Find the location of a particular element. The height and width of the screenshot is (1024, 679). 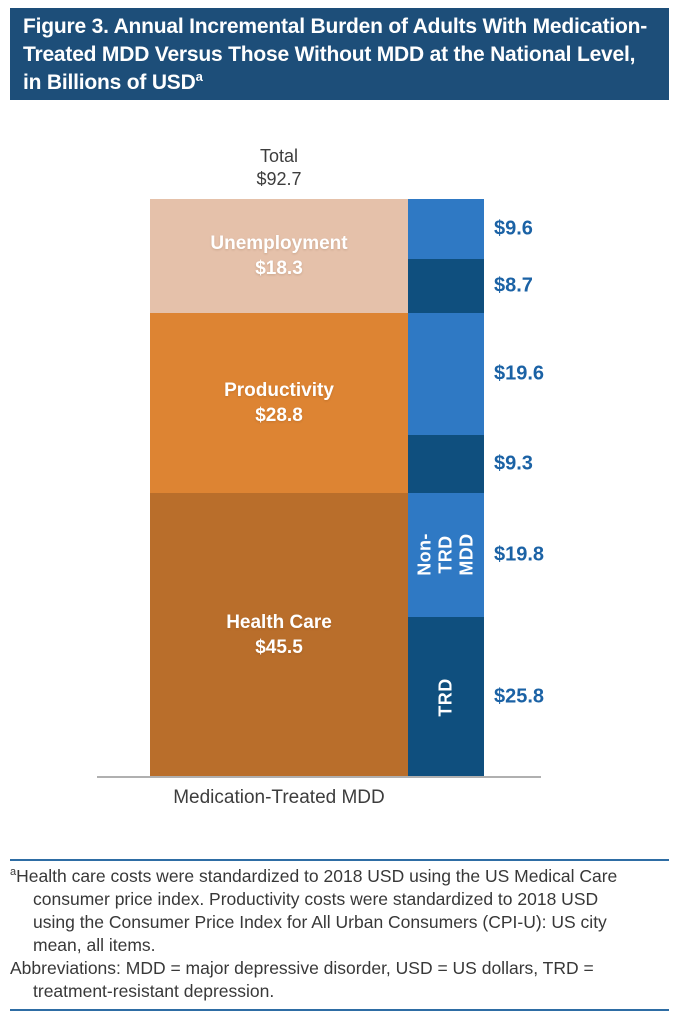

x-axis-label: Medication-Treated MDD is located at coordinates (279, 797).